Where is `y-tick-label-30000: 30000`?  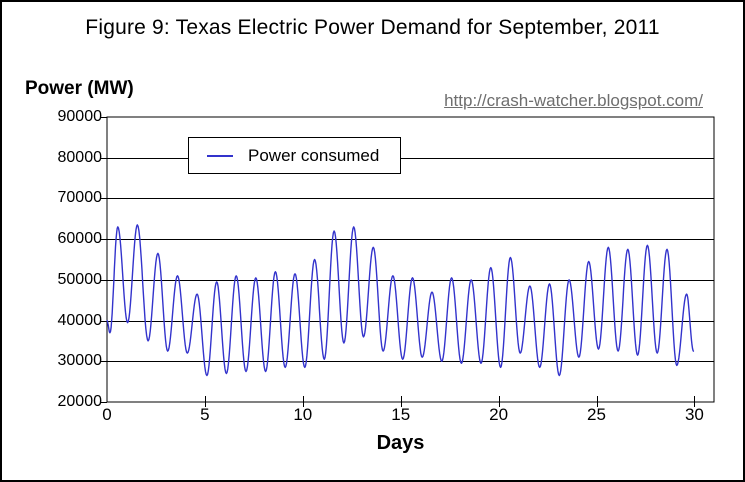
y-tick-label-30000: 30000 is located at coordinates (80, 361).